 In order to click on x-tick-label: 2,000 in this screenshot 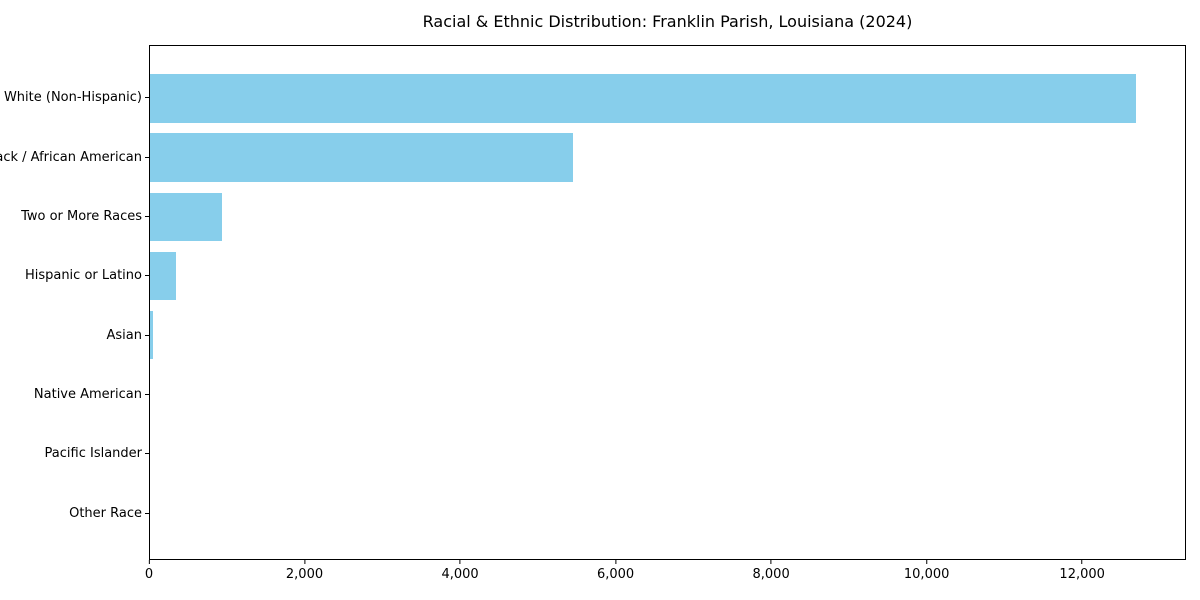, I will do `click(304, 574)`.